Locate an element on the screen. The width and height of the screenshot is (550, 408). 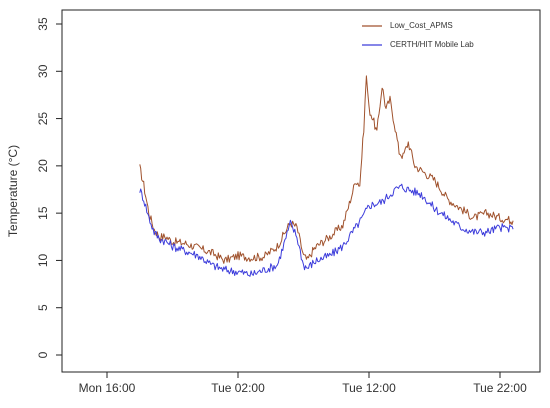
y-tick-label: 25 is located at coordinates (43, 119).